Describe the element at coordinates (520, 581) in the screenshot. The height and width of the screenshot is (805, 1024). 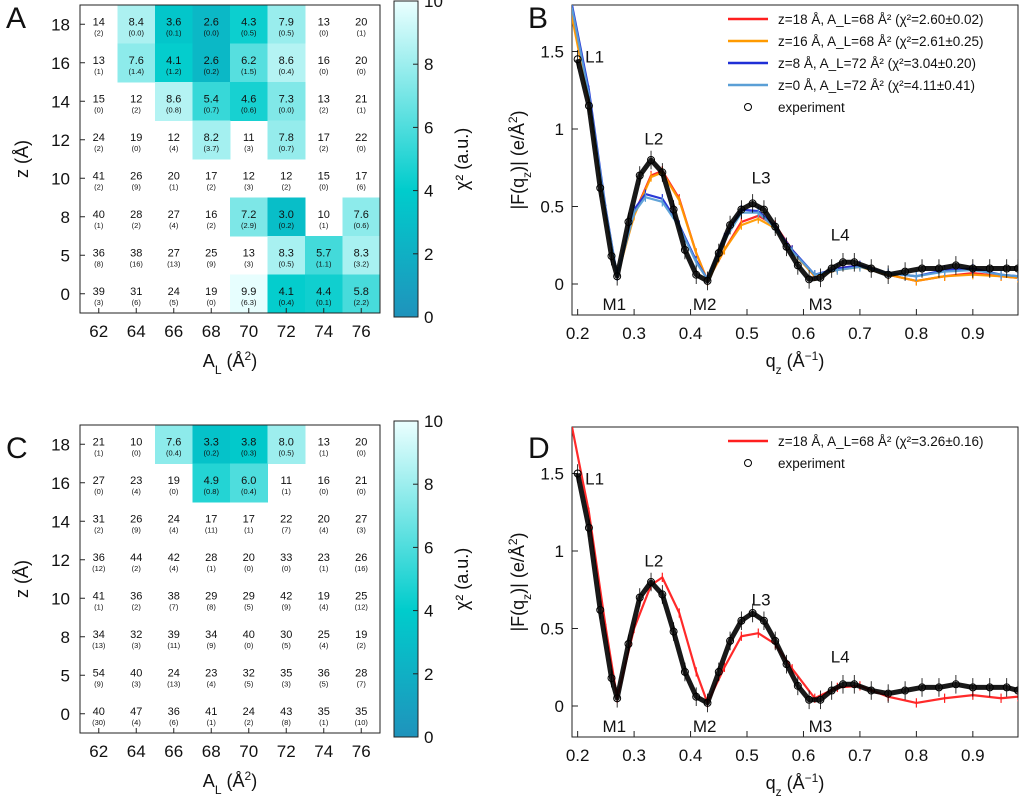
I see `y-axis-label: |F(qz)| (e/Å2)` at that location.